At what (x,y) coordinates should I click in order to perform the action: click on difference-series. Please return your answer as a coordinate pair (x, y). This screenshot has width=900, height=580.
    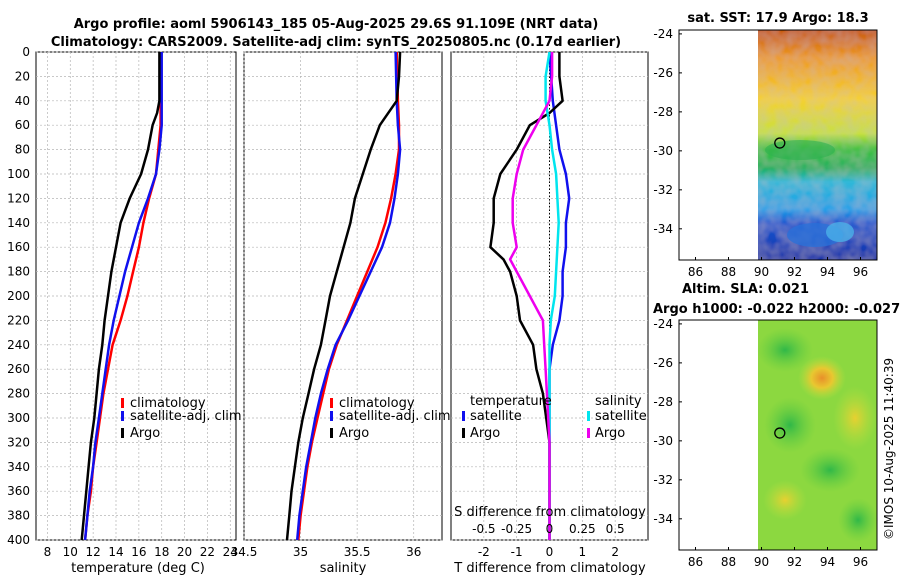
    Looking at the image, I should click on (530, 296).